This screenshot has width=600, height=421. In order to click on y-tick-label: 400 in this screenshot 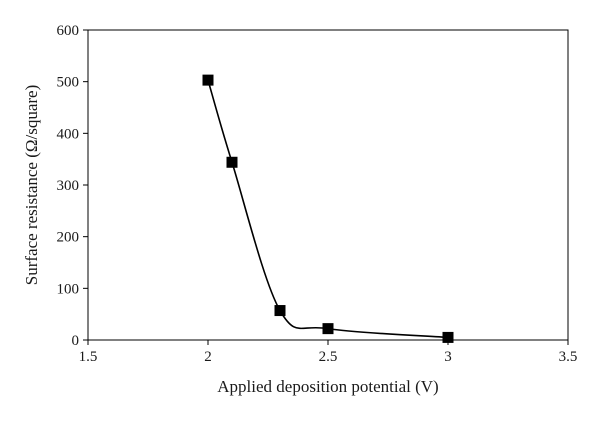, I will do `click(68, 134)`.